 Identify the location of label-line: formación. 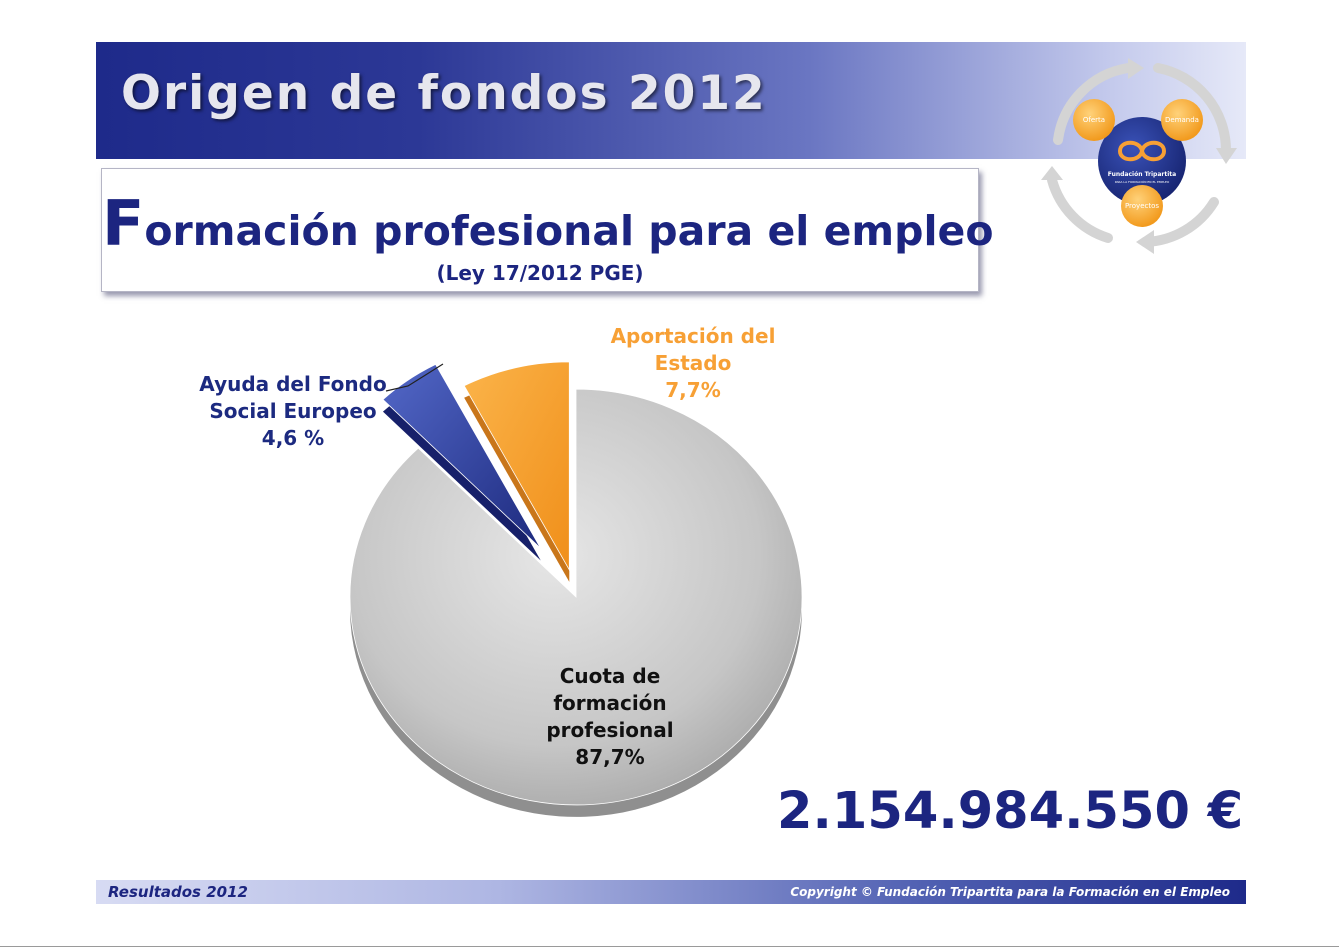
(610, 703).